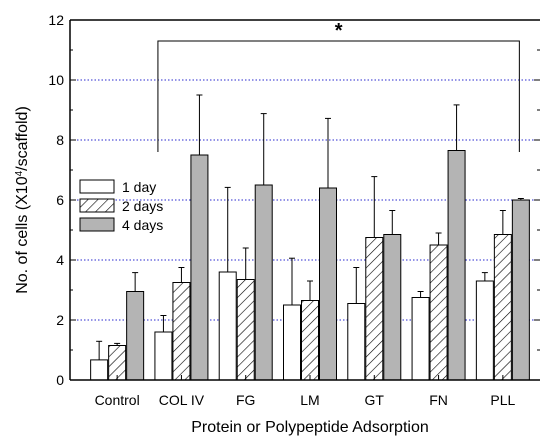  I want to click on legend-label: 4 days, so click(142, 225).